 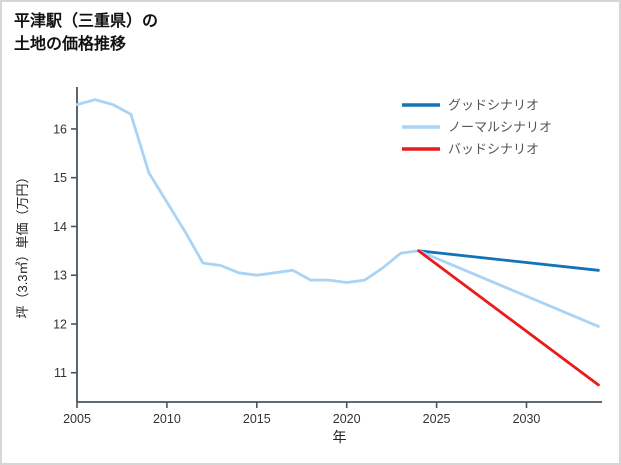 I want to click on x-tick-label: 2025, so click(x=437, y=419).